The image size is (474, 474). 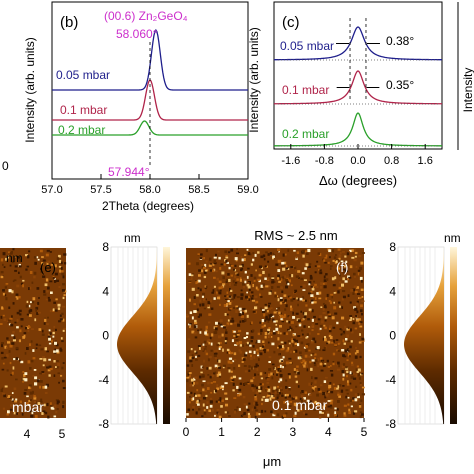 What do you see at coordinates (422, 331) in the screenshot?
I see `colorbar-right: nm 840-4-8` at bounding box center [422, 331].